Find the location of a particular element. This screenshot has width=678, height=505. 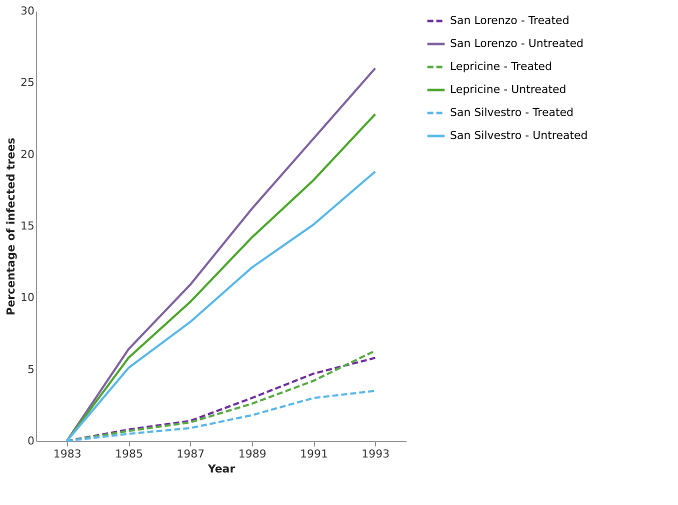

x-axis-title: Year is located at coordinates (221, 469).